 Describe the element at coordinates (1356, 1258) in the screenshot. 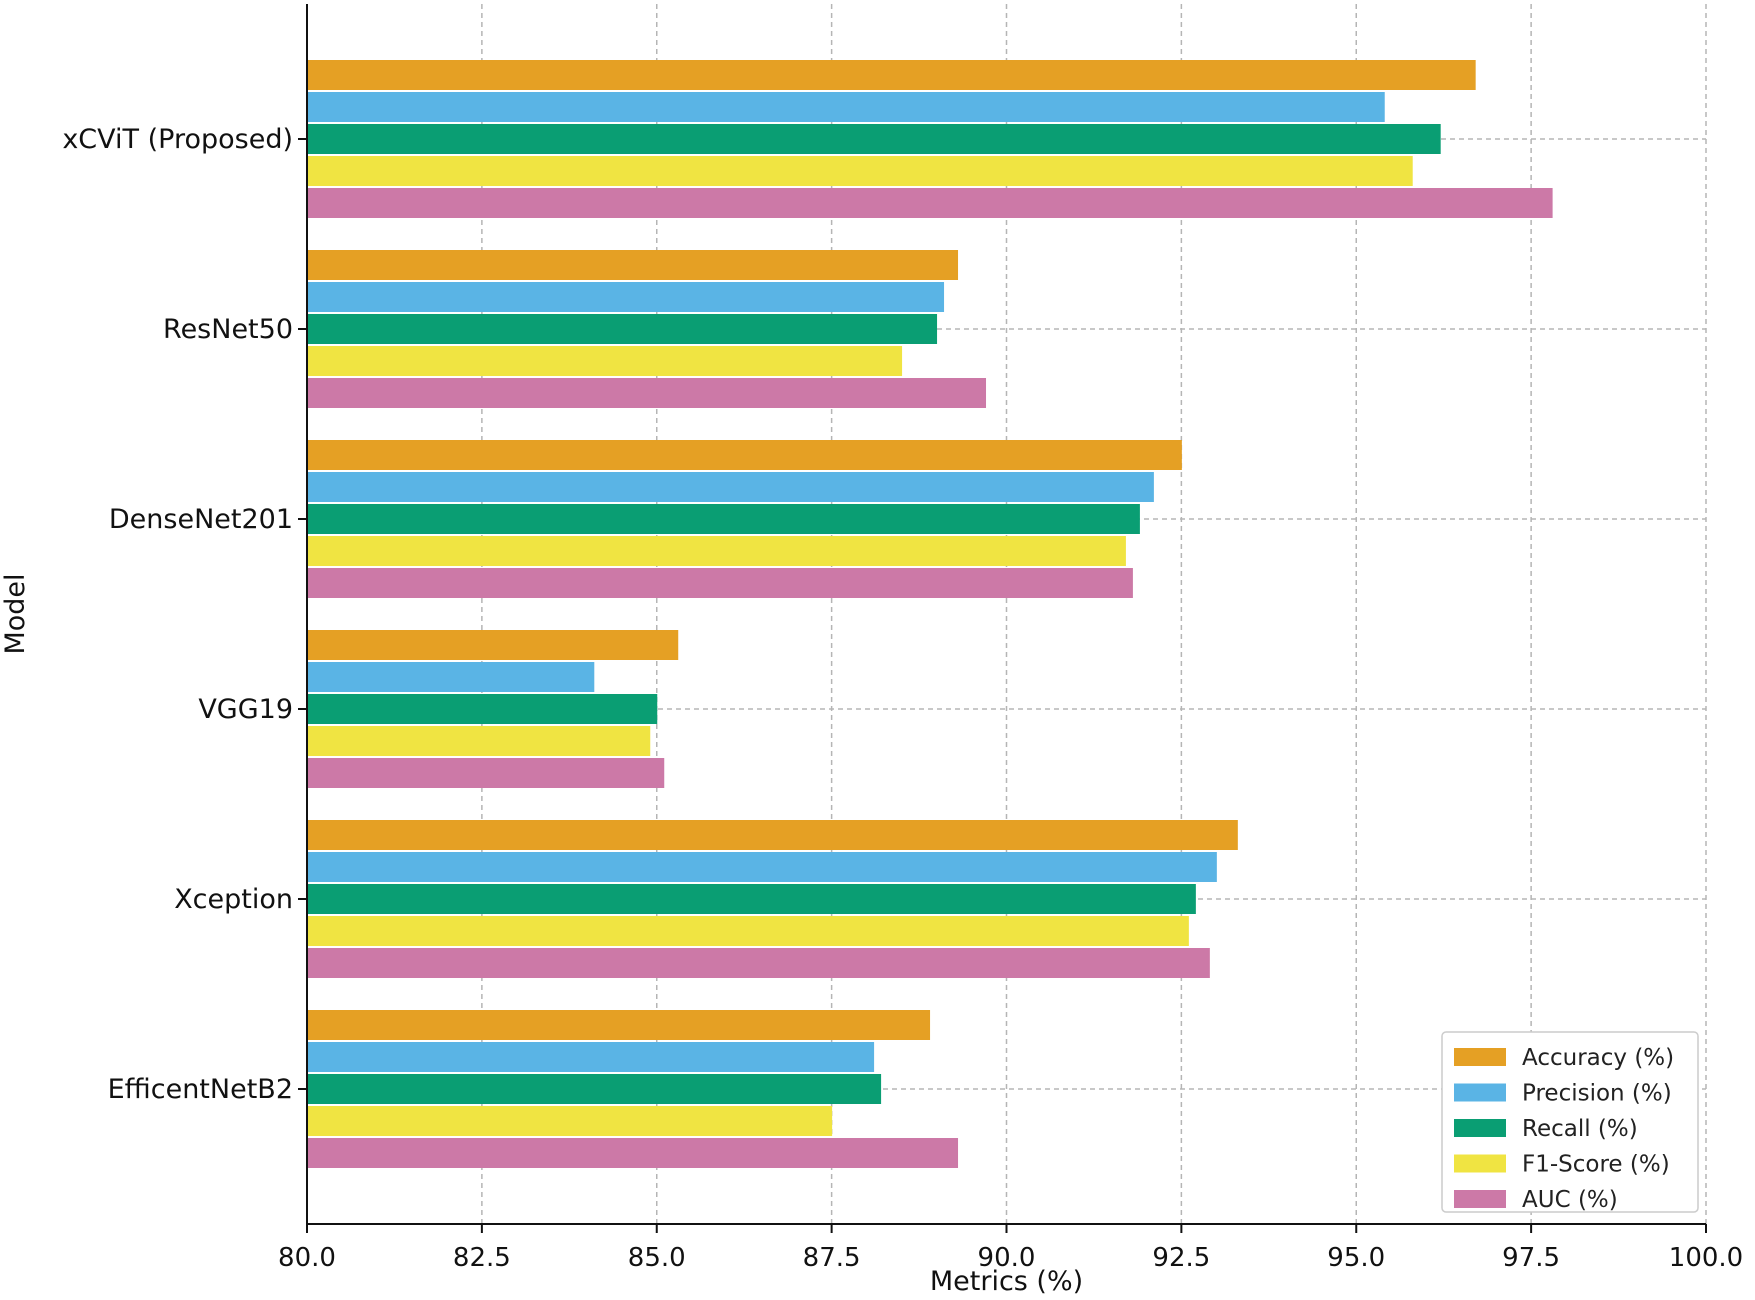

I see `x-tick-label: 95.0` at that location.